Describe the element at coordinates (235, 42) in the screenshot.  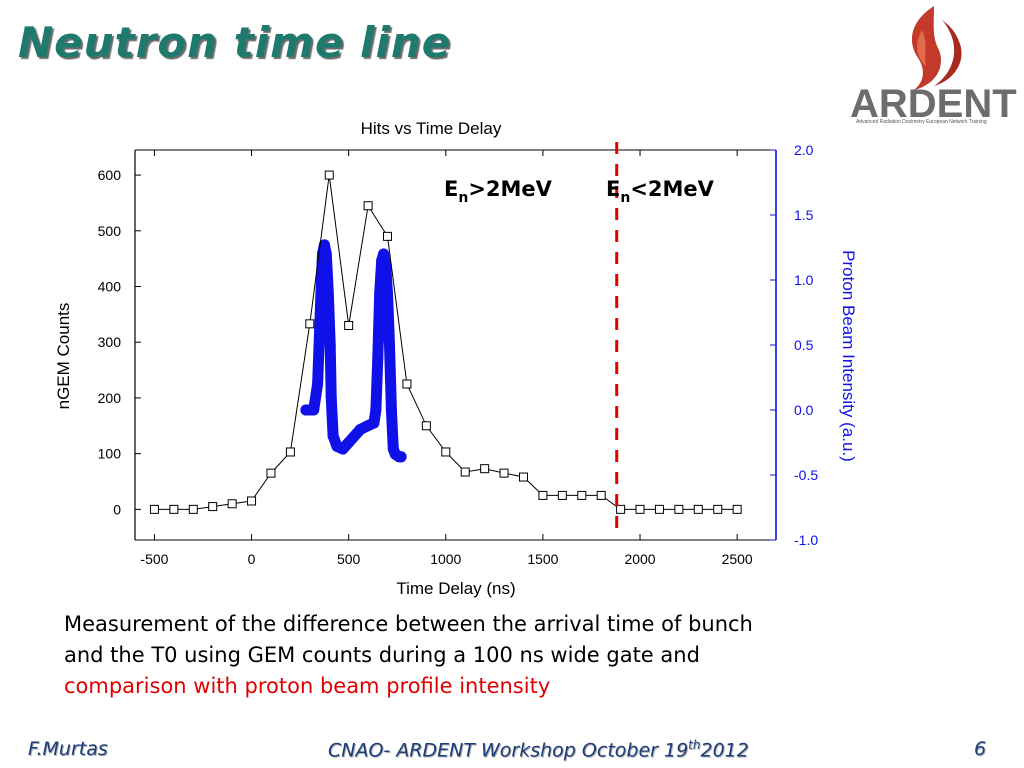
I see `slide-title: Neutron time line` at that location.